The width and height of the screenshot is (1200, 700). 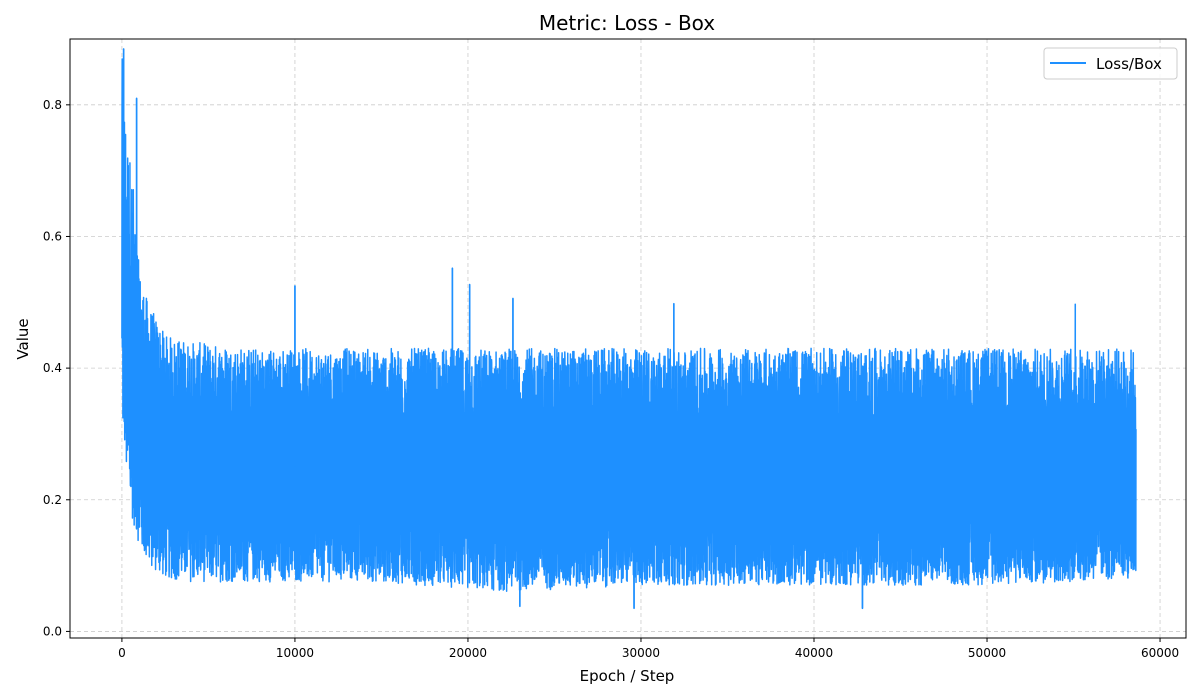 I want to click on x-axis-label: Epoch / Step, so click(x=627, y=676).